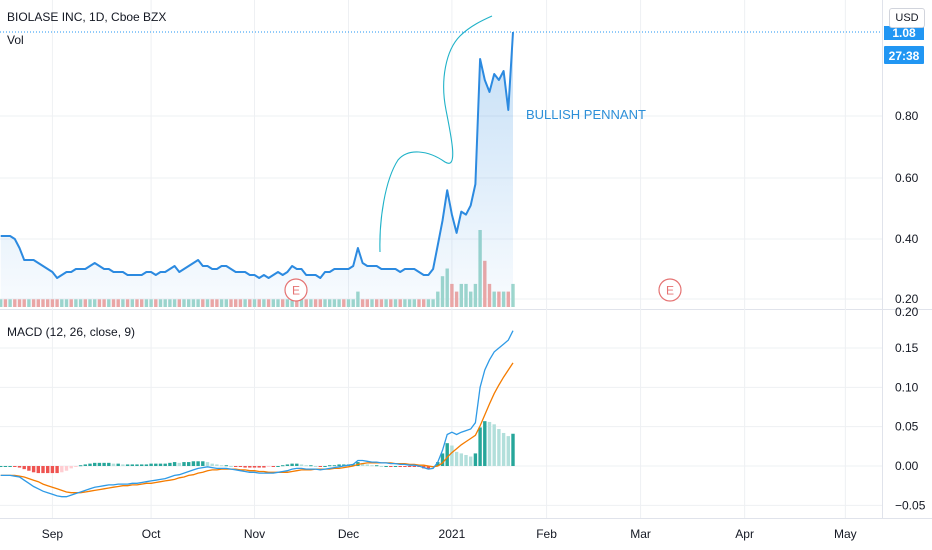  What do you see at coordinates (907, 299) in the screenshot?
I see `price-tick-label: 0.20` at bounding box center [907, 299].